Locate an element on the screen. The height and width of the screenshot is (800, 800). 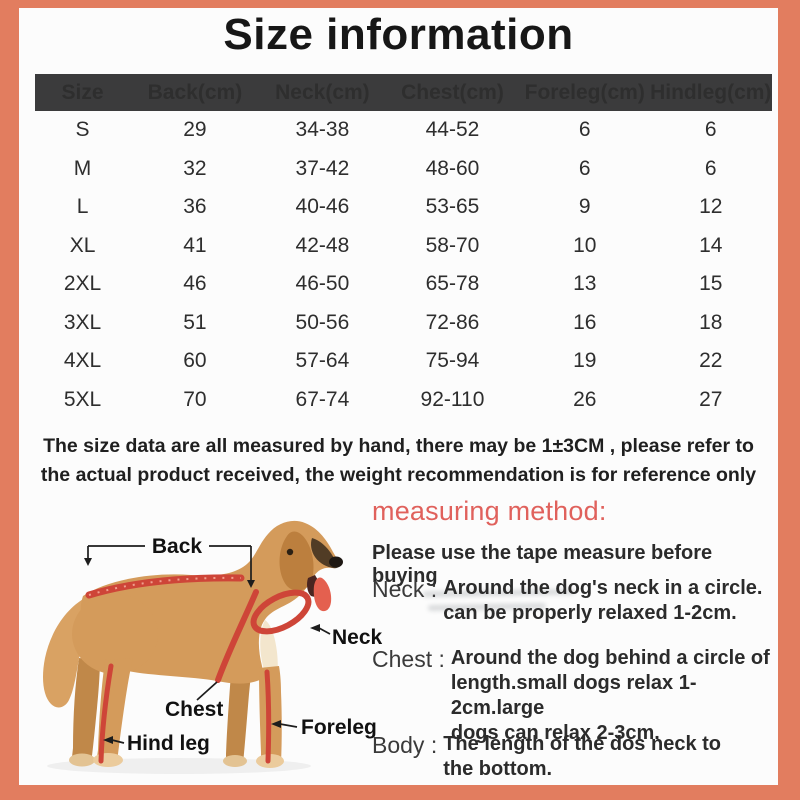
measure-line: dogs can relax 2-3cm. is located at coordinates (555, 733).